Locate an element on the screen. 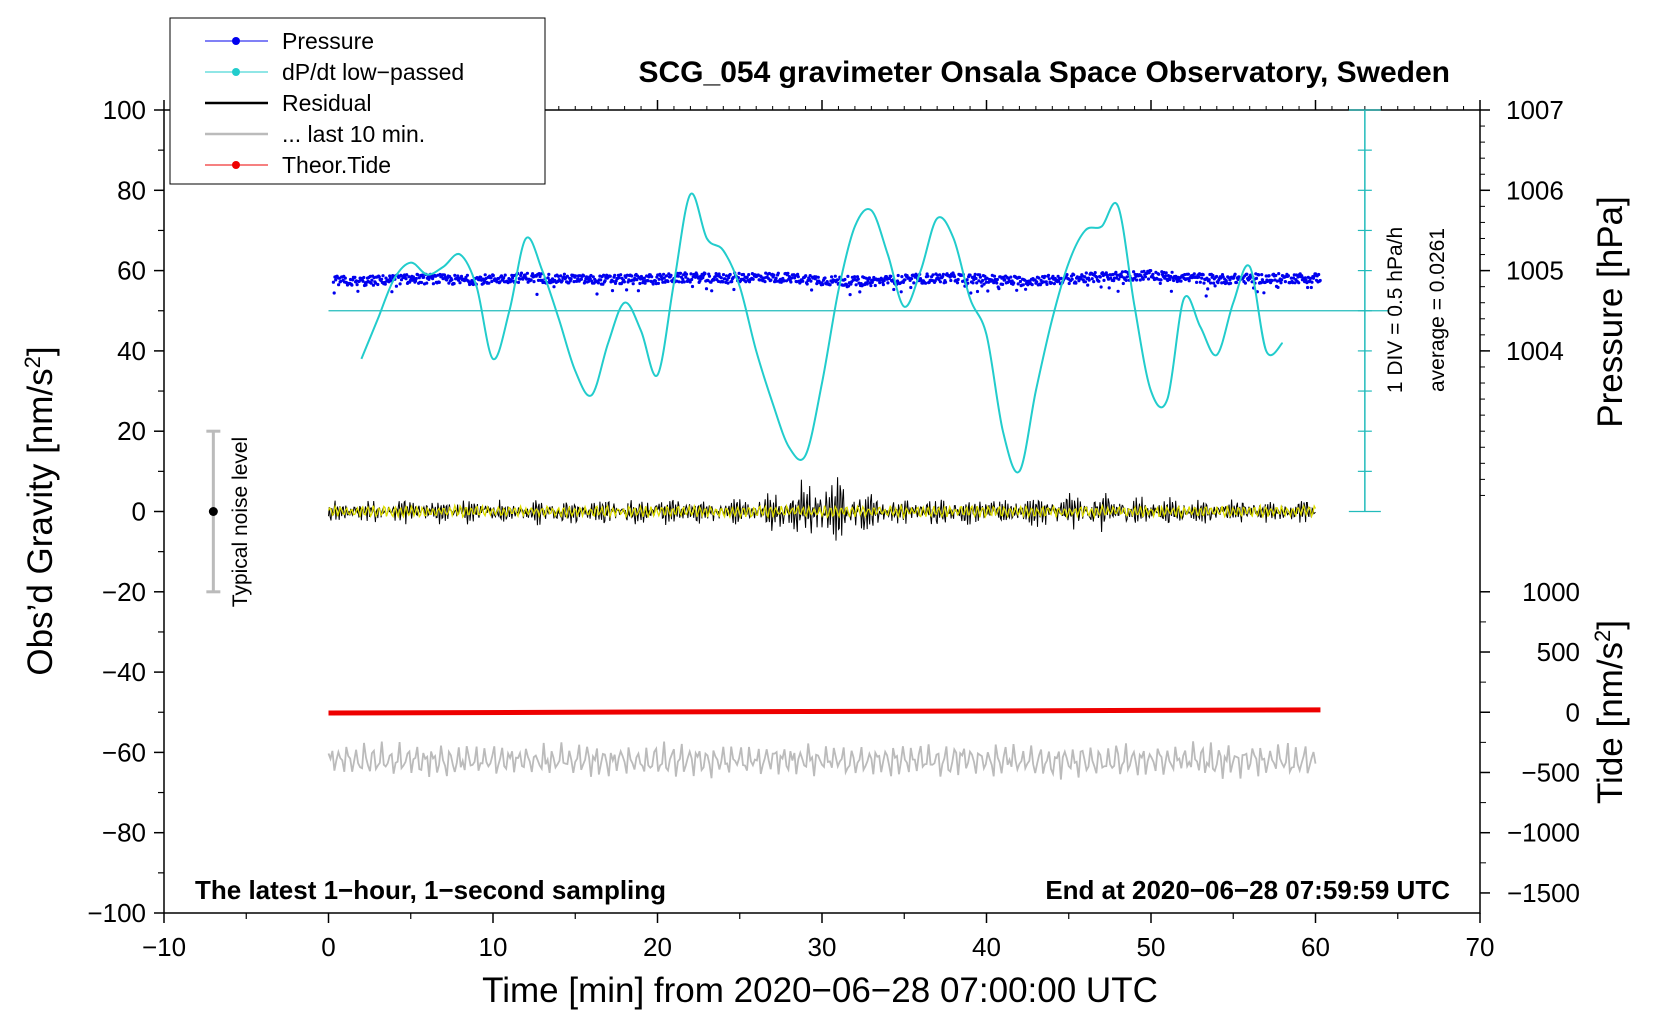  pressure-tick-label: 1007 is located at coordinates (1535, 110).